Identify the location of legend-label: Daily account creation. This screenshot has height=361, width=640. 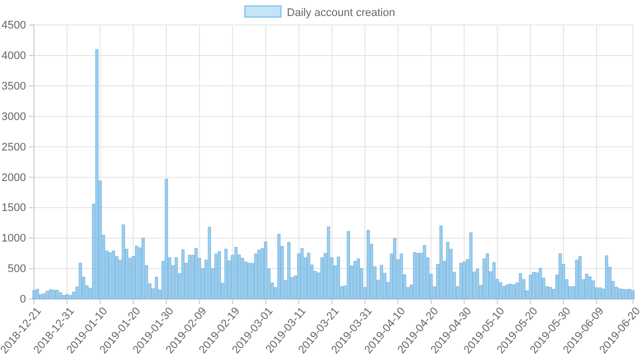
(341, 13).